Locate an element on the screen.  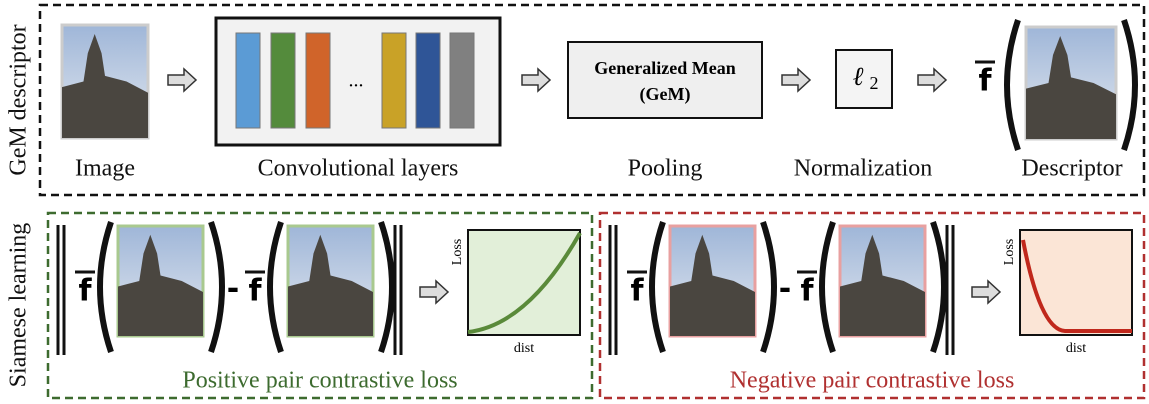
section-label: Siamese learning is located at coordinates (19, 305).